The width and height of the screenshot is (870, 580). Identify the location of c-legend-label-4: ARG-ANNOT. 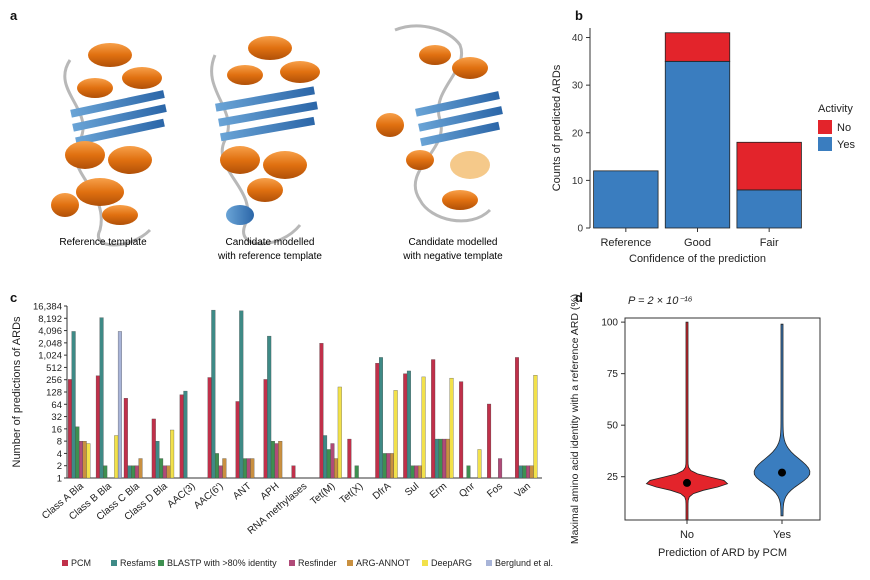
(383, 563).